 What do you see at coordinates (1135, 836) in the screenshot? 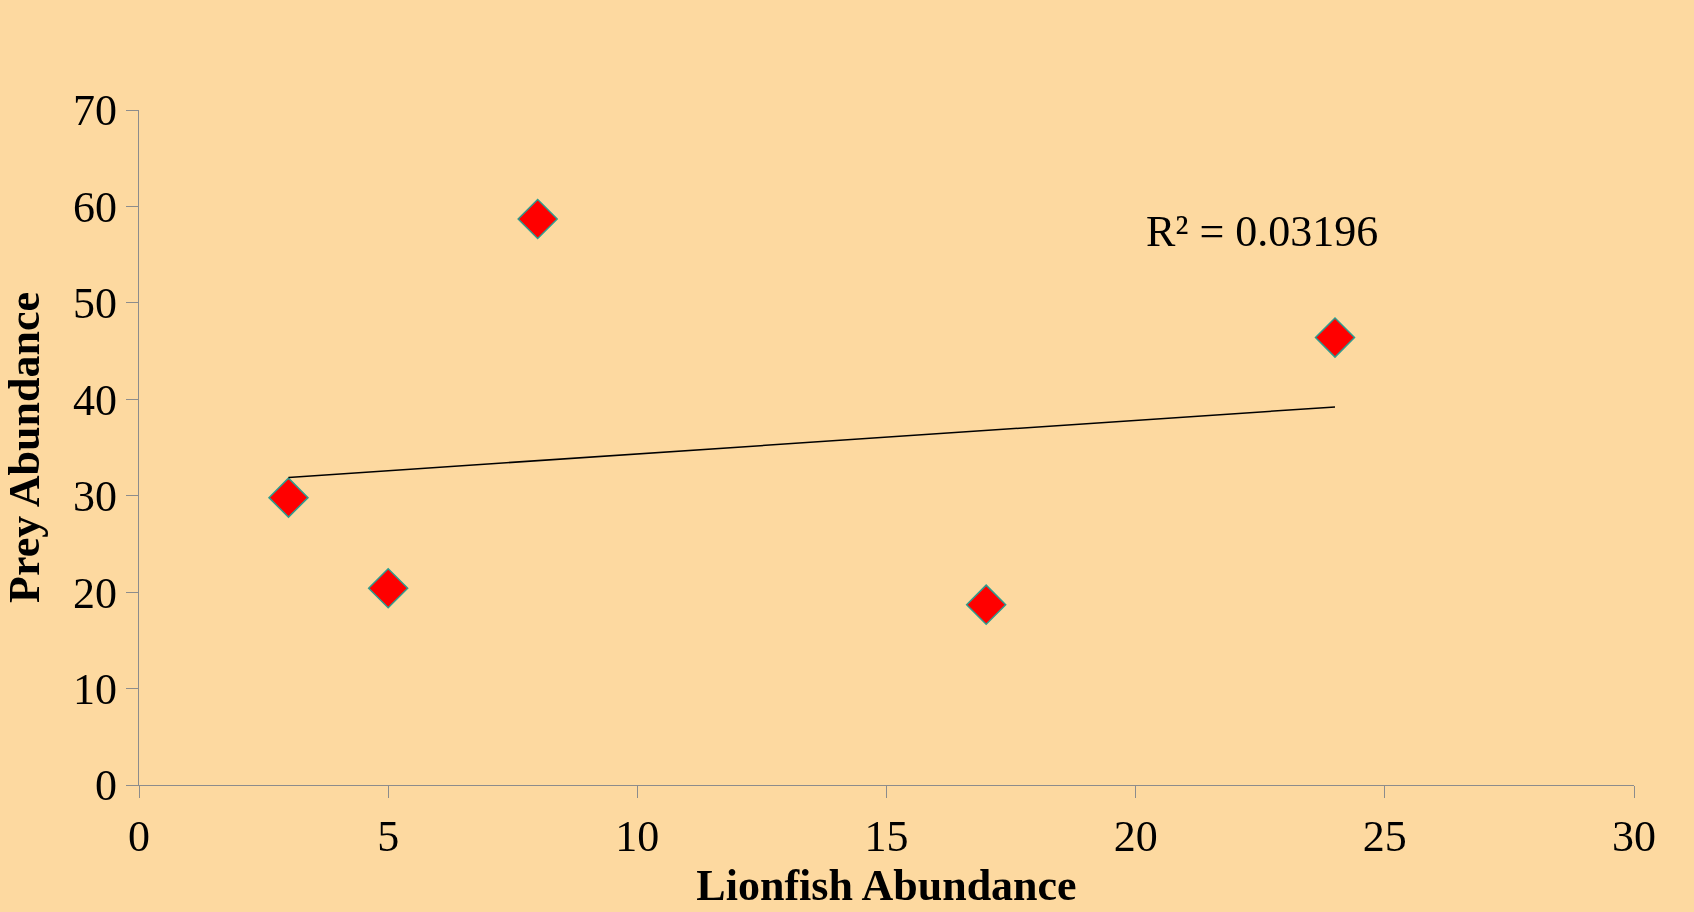
I see `x-tick-label: 20` at bounding box center [1135, 836].